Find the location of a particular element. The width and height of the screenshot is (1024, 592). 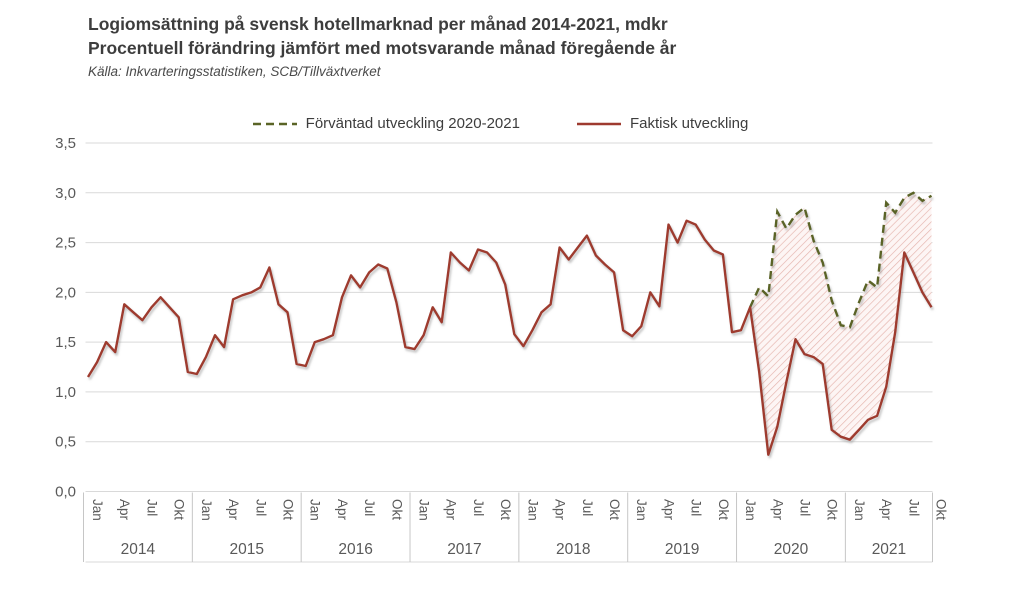

y-tick-label: 3,5 is located at coordinates (65, 143).